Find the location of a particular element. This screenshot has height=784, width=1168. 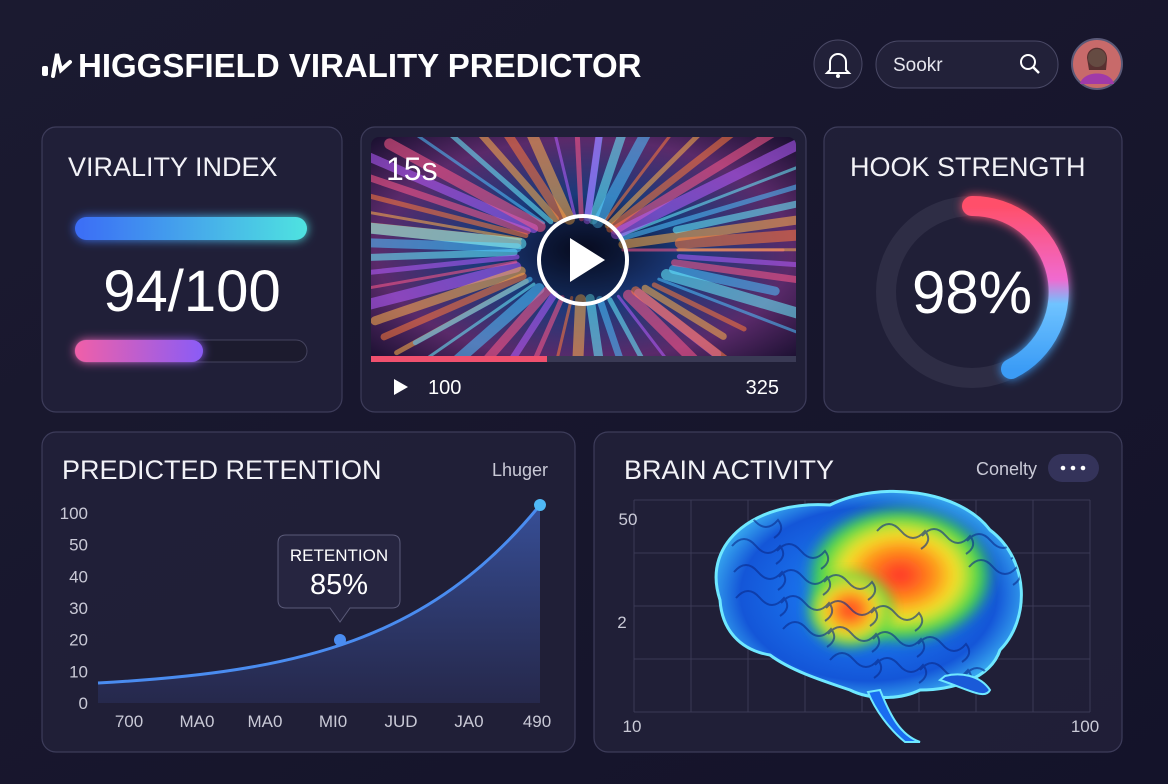

brain-heatmap is located at coordinates (868, 616).